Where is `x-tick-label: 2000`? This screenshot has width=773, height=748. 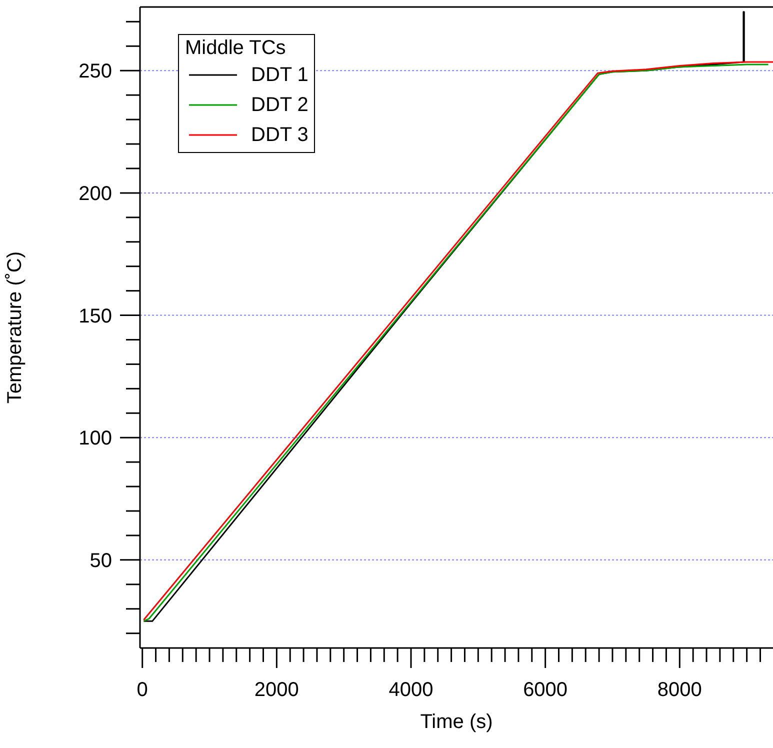
x-tick-label: 2000 is located at coordinates (276, 690).